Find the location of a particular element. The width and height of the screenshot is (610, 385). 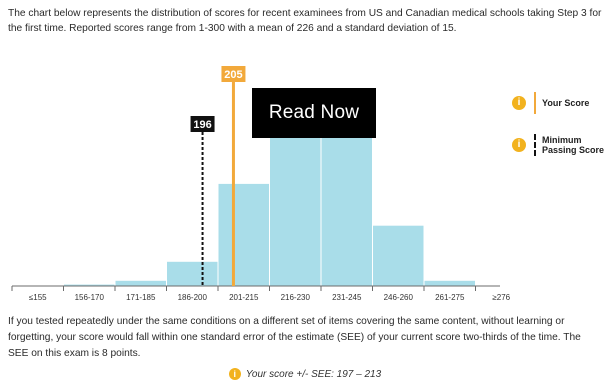

tick-label-7: 246-260 is located at coordinates (399, 297).